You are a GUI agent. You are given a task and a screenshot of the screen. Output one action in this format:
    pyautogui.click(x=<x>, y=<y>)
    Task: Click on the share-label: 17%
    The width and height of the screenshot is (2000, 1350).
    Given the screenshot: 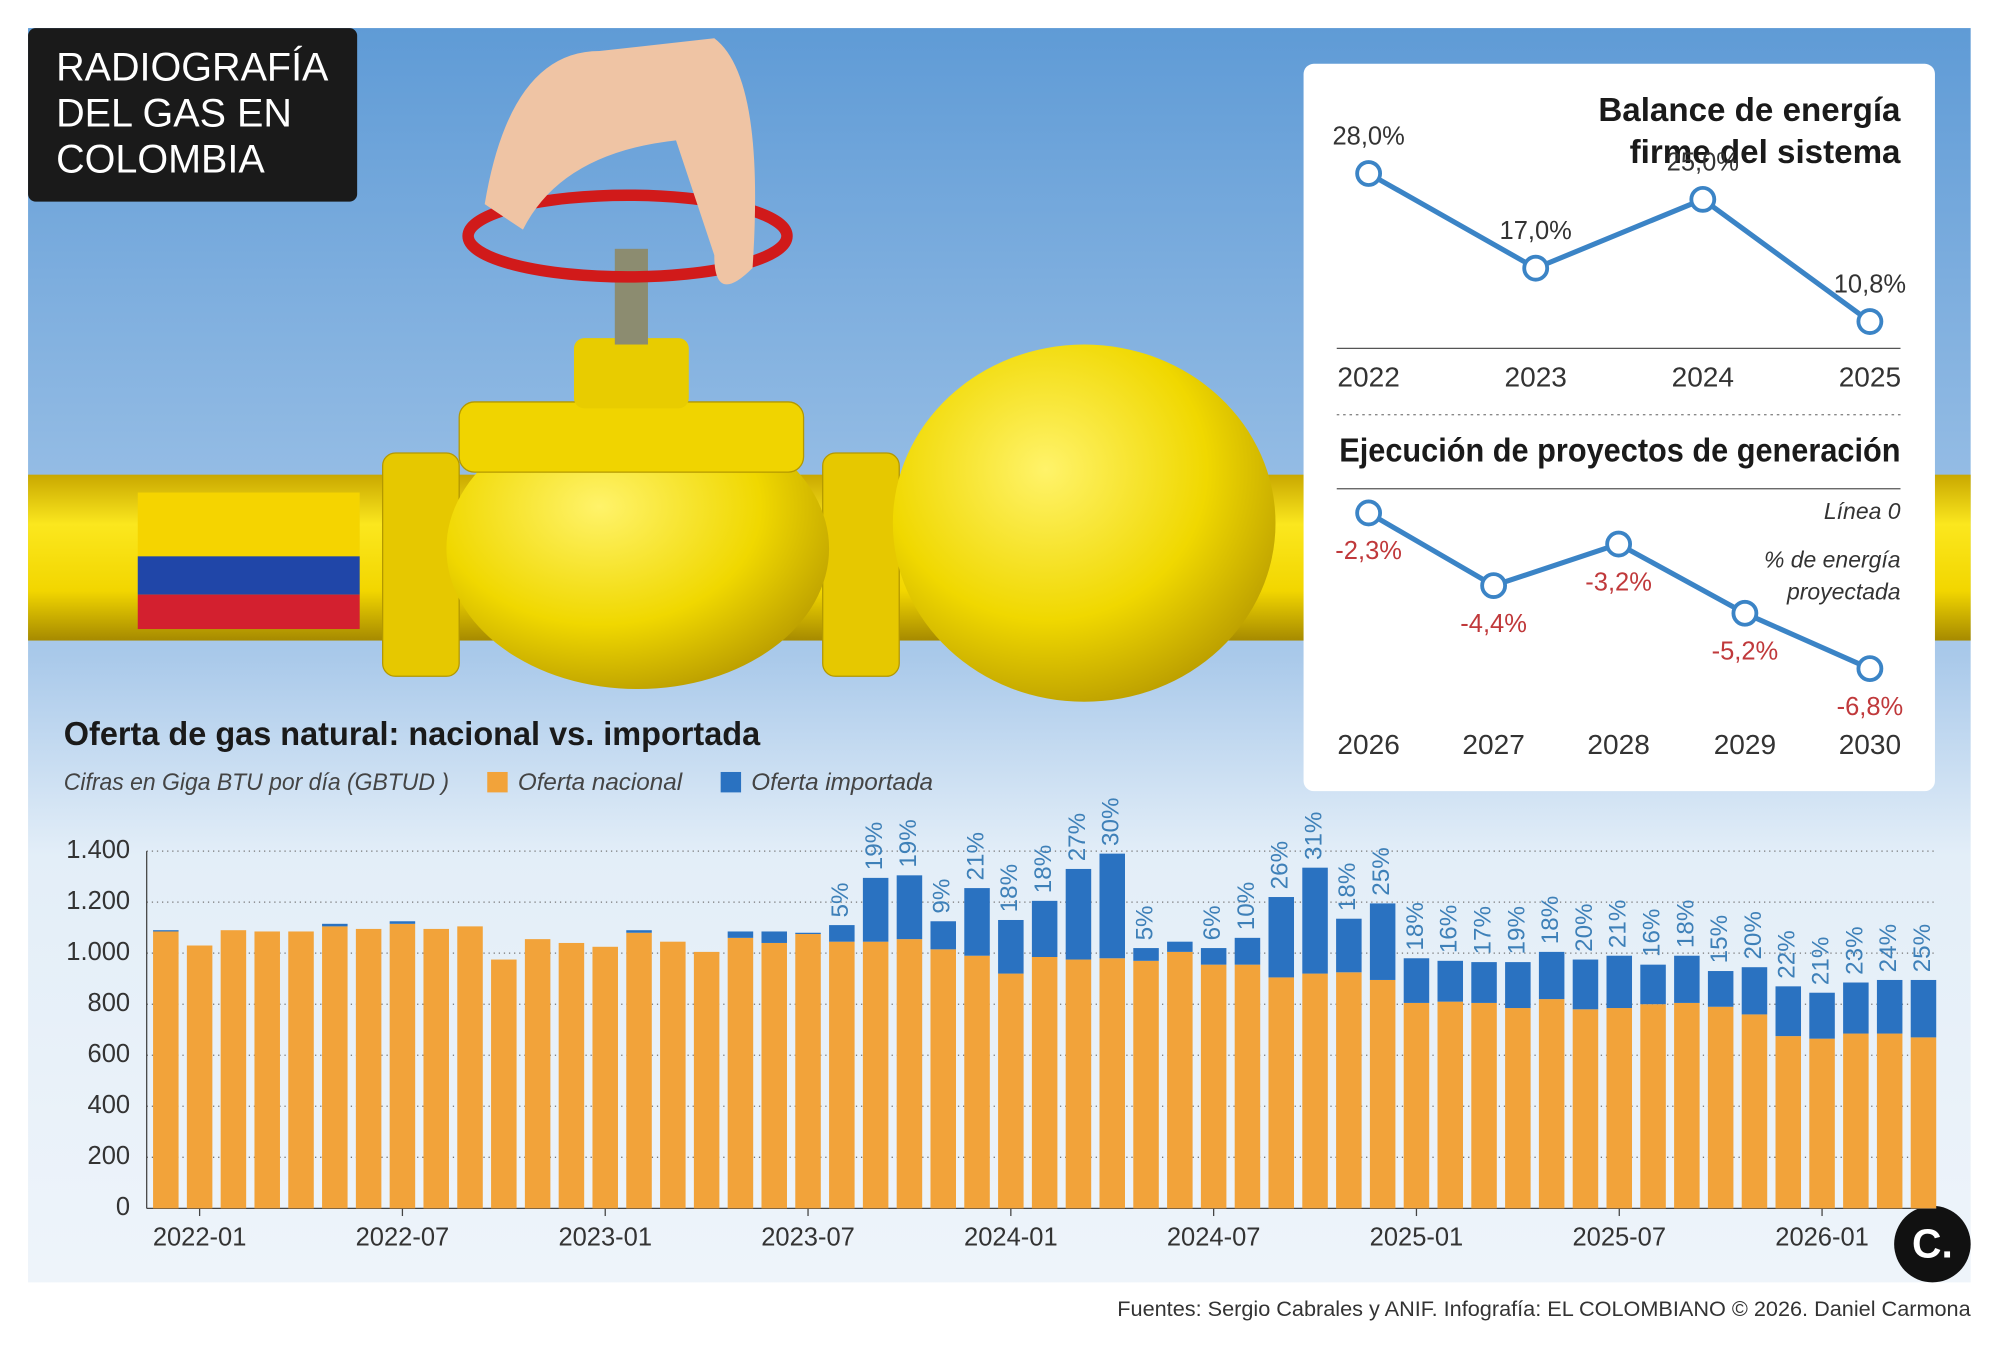 What is the action you would take?
    pyautogui.click(x=1482, y=930)
    